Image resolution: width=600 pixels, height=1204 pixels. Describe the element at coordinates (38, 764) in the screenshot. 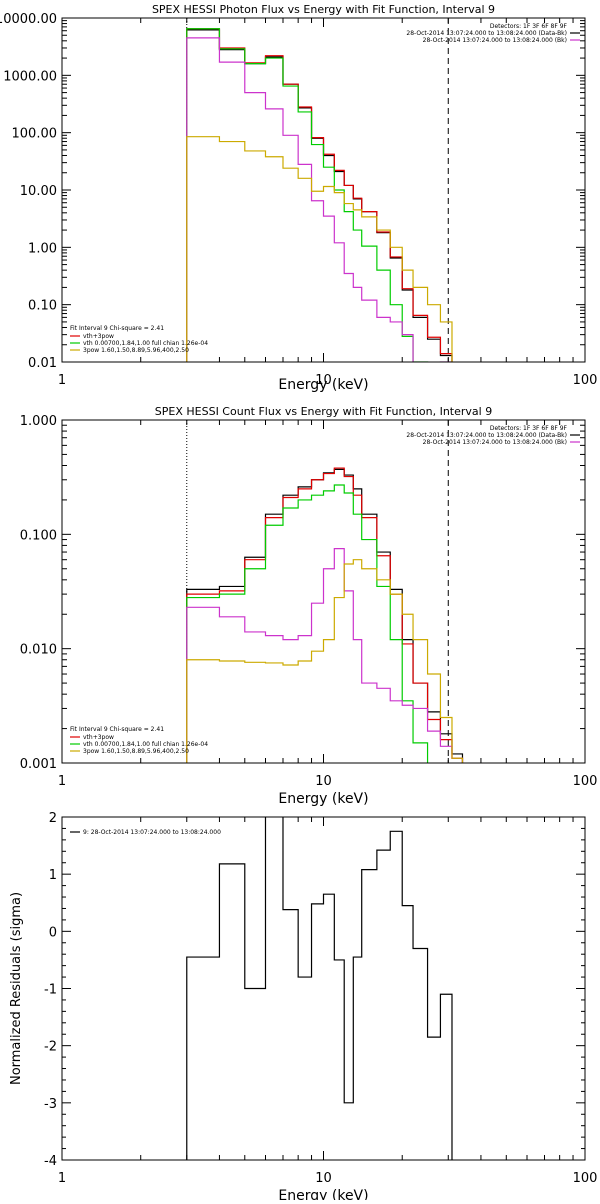

I see `y-tick-label: 0.001` at that location.